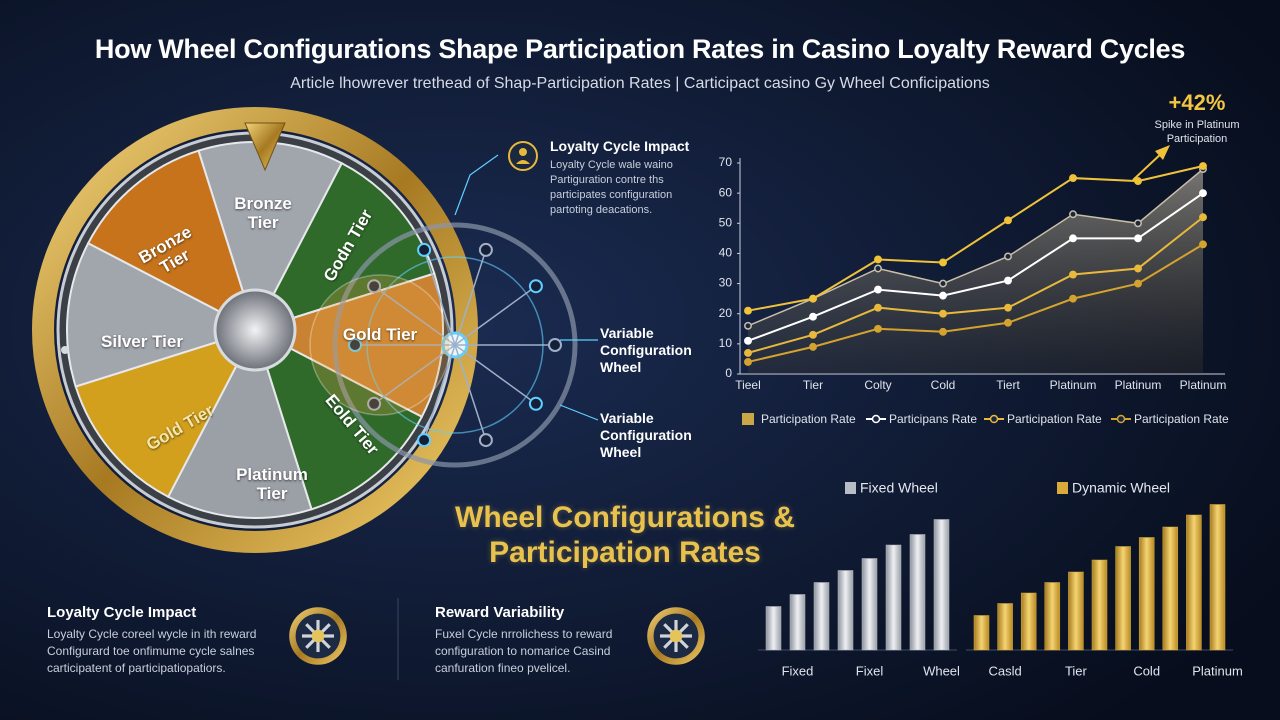 The width and height of the screenshot is (1280, 720). Describe the element at coordinates (1008, 385) in the screenshot. I see `x-tick-label: Tiert` at that location.